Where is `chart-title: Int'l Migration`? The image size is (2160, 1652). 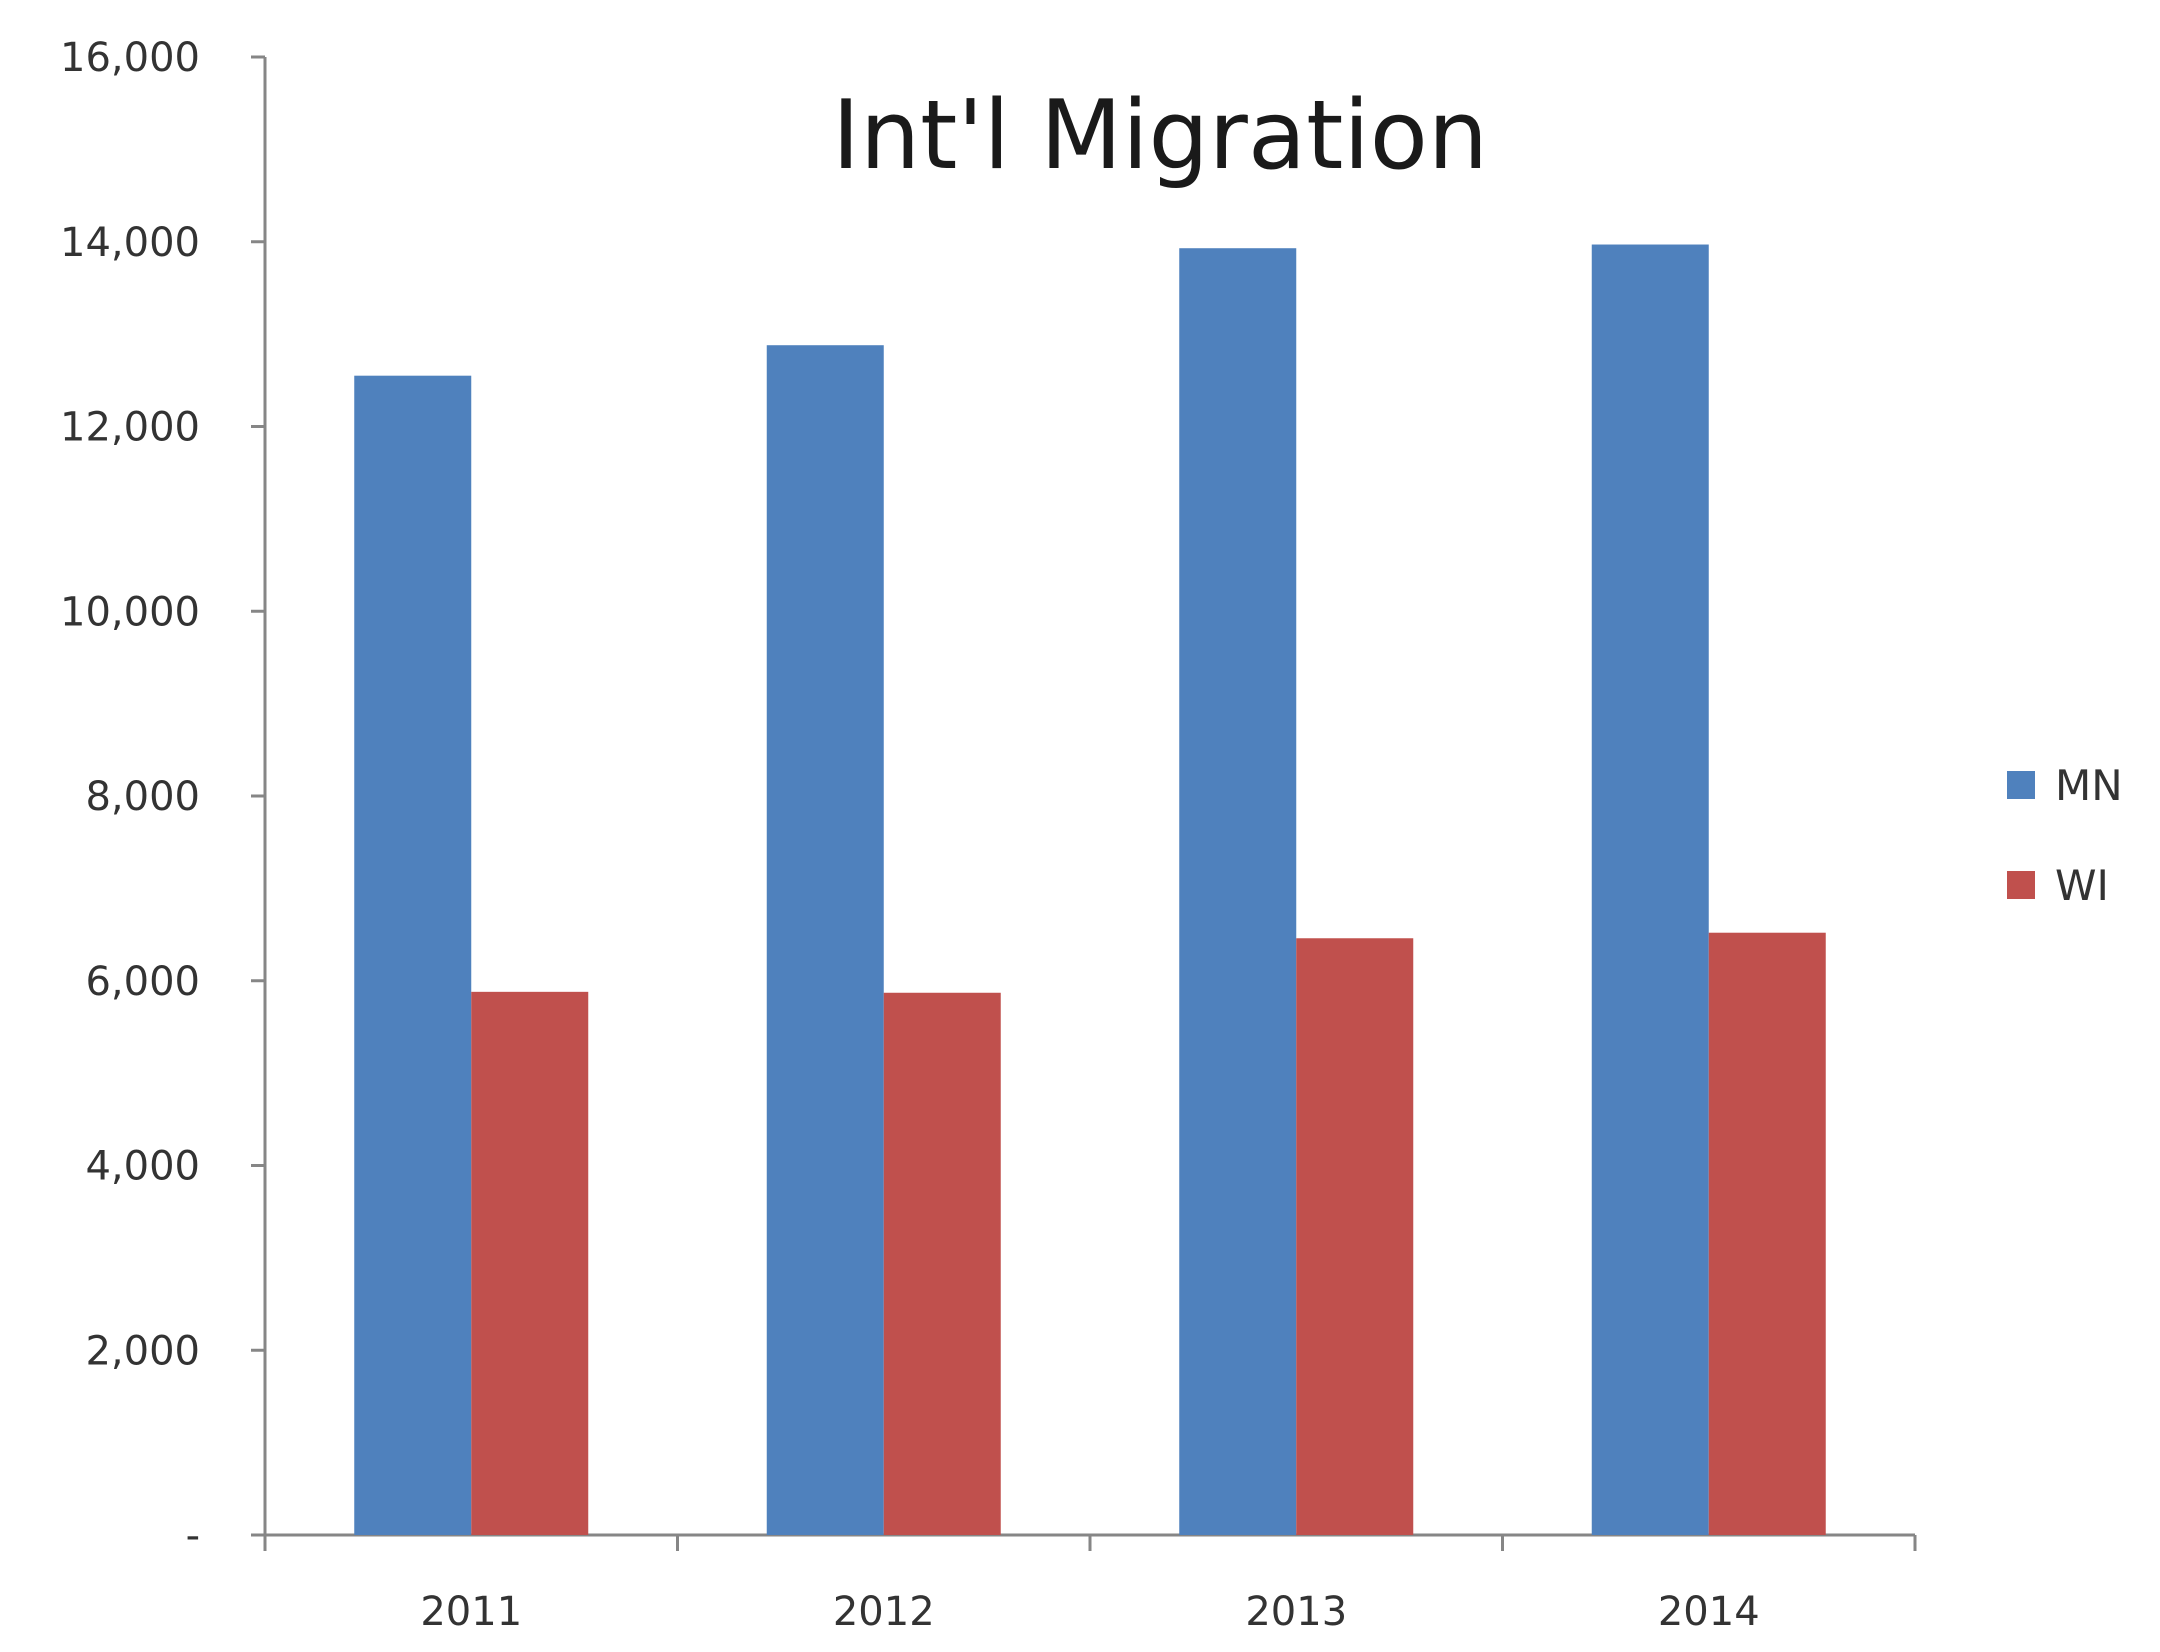 chart-title: Int'l Migration is located at coordinates (1160, 136).